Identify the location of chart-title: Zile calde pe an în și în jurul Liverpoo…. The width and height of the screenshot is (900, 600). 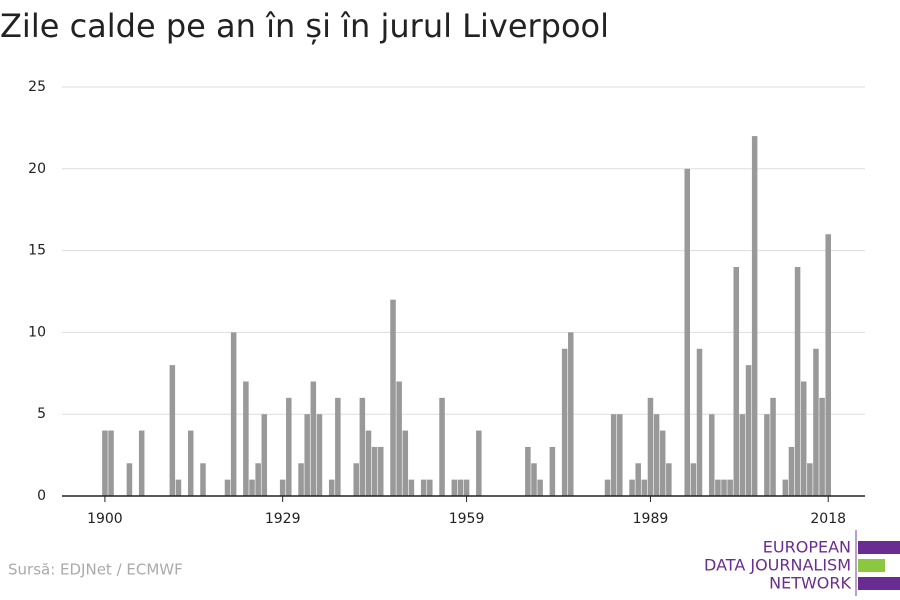
(304, 26).